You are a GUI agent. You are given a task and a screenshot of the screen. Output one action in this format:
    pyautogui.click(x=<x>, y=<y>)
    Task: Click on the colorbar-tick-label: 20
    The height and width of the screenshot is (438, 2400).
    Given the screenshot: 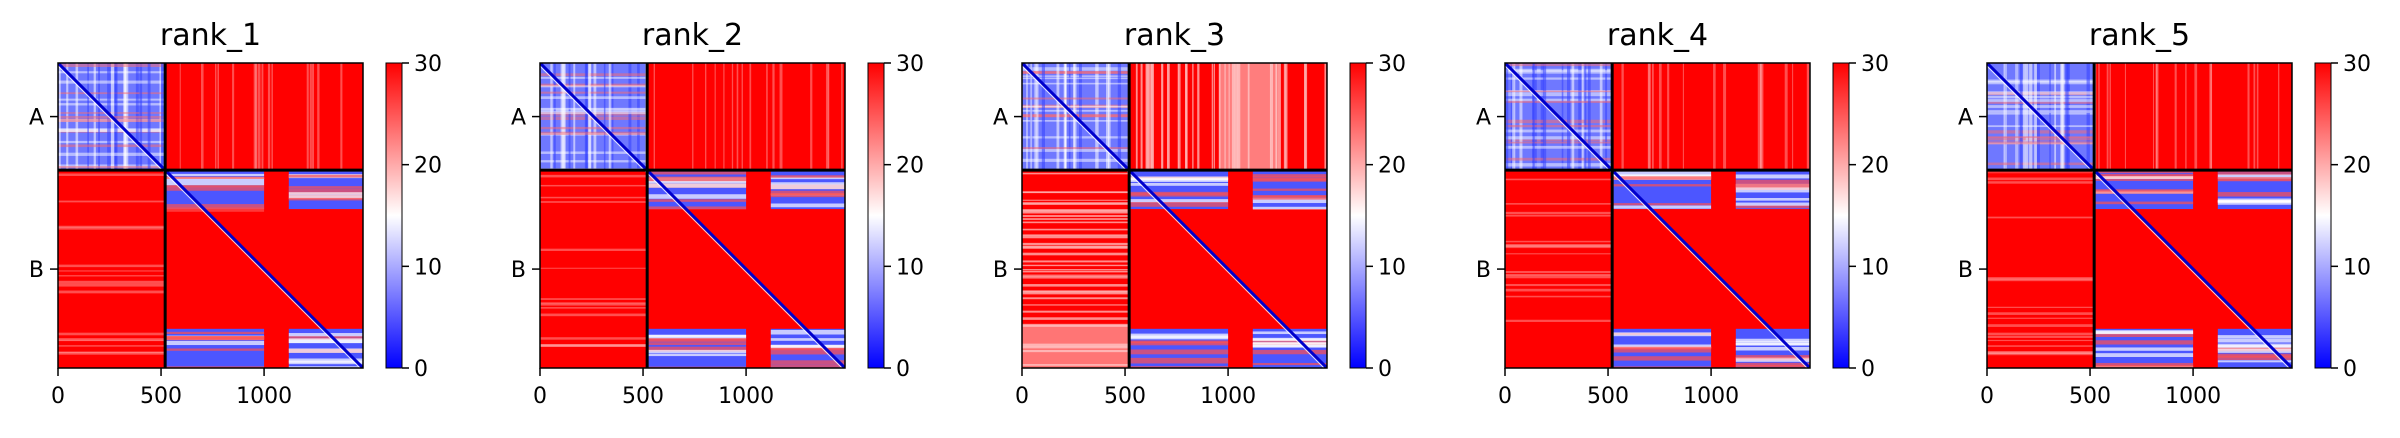 What is the action you would take?
    pyautogui.click(x=1875, y=166)
    